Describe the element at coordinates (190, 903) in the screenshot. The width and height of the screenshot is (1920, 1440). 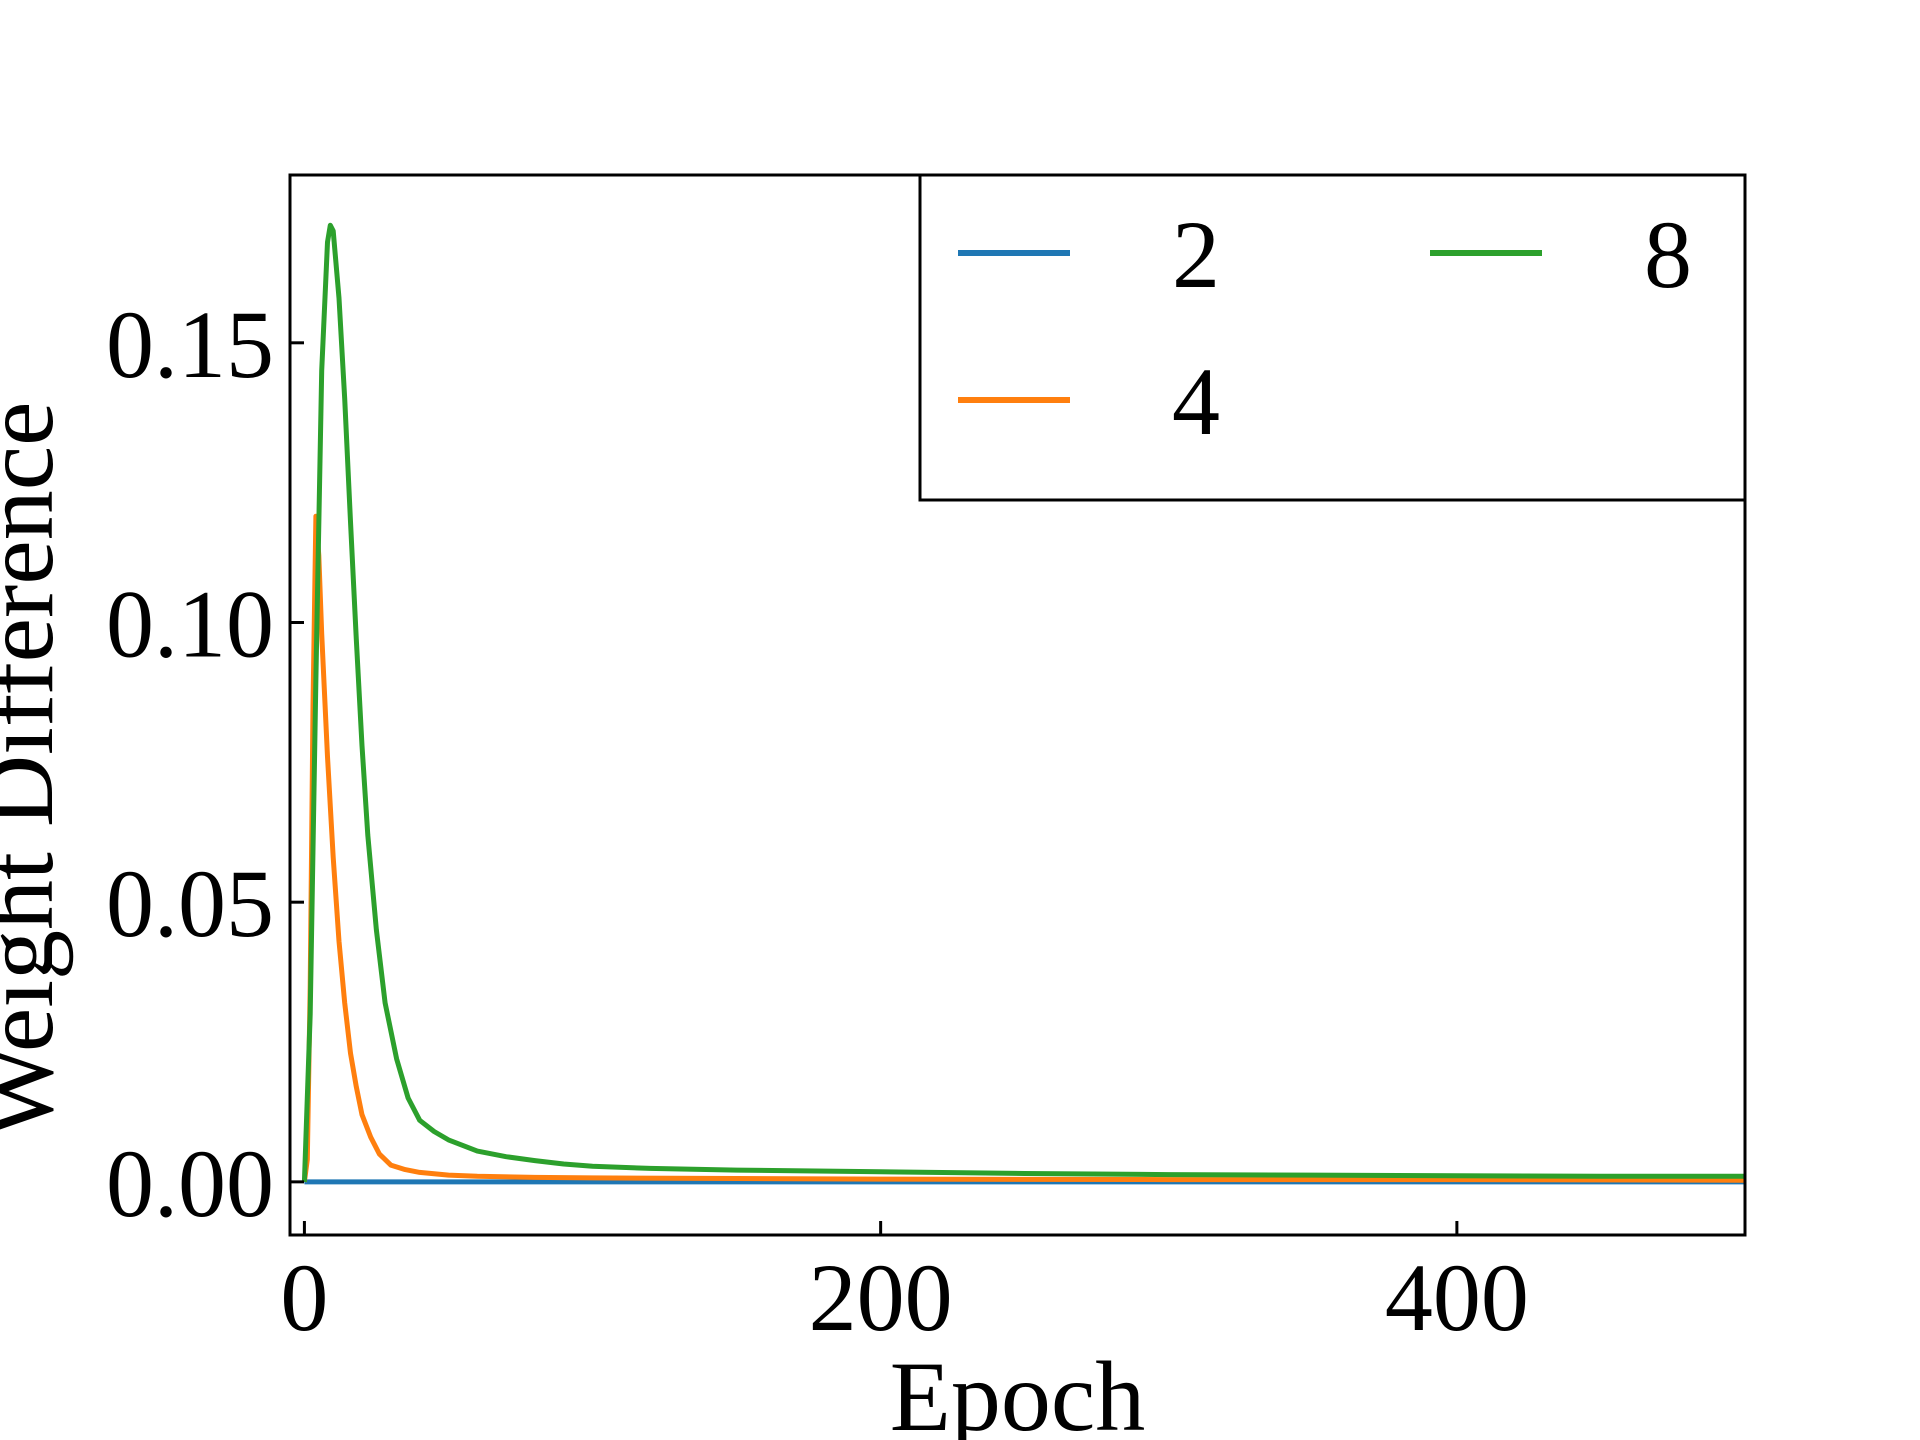
I see `y-tick-label: 0.05` at that location.